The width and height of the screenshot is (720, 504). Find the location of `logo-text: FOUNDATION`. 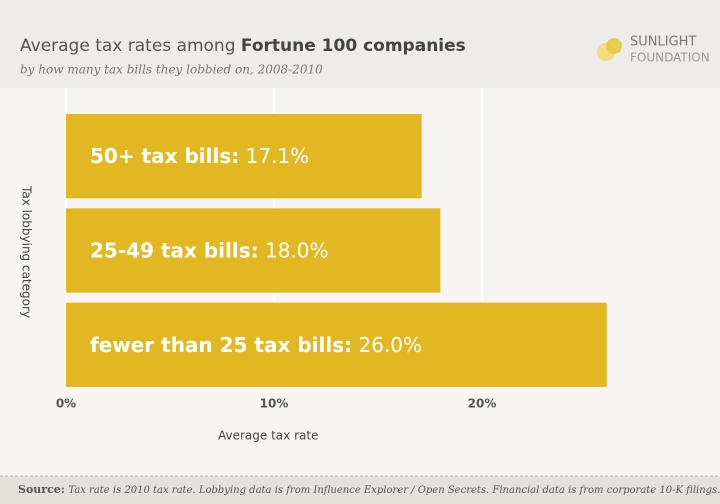

logo-text: FOUNDATION is located at coordinates (670, 58).